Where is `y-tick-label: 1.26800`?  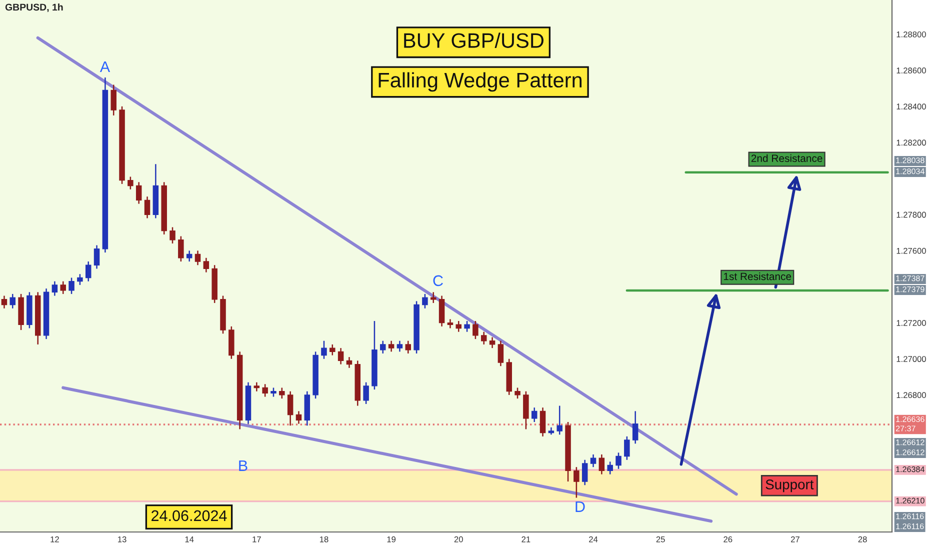 y-tick-label: 1.26800 is located at coordinates (911, 395).